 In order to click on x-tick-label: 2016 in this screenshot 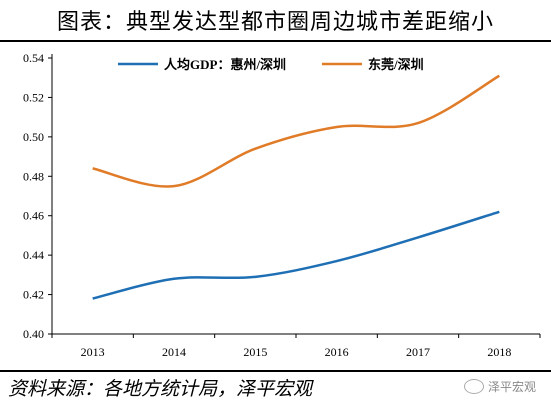, I will do `click(337, 352)`.